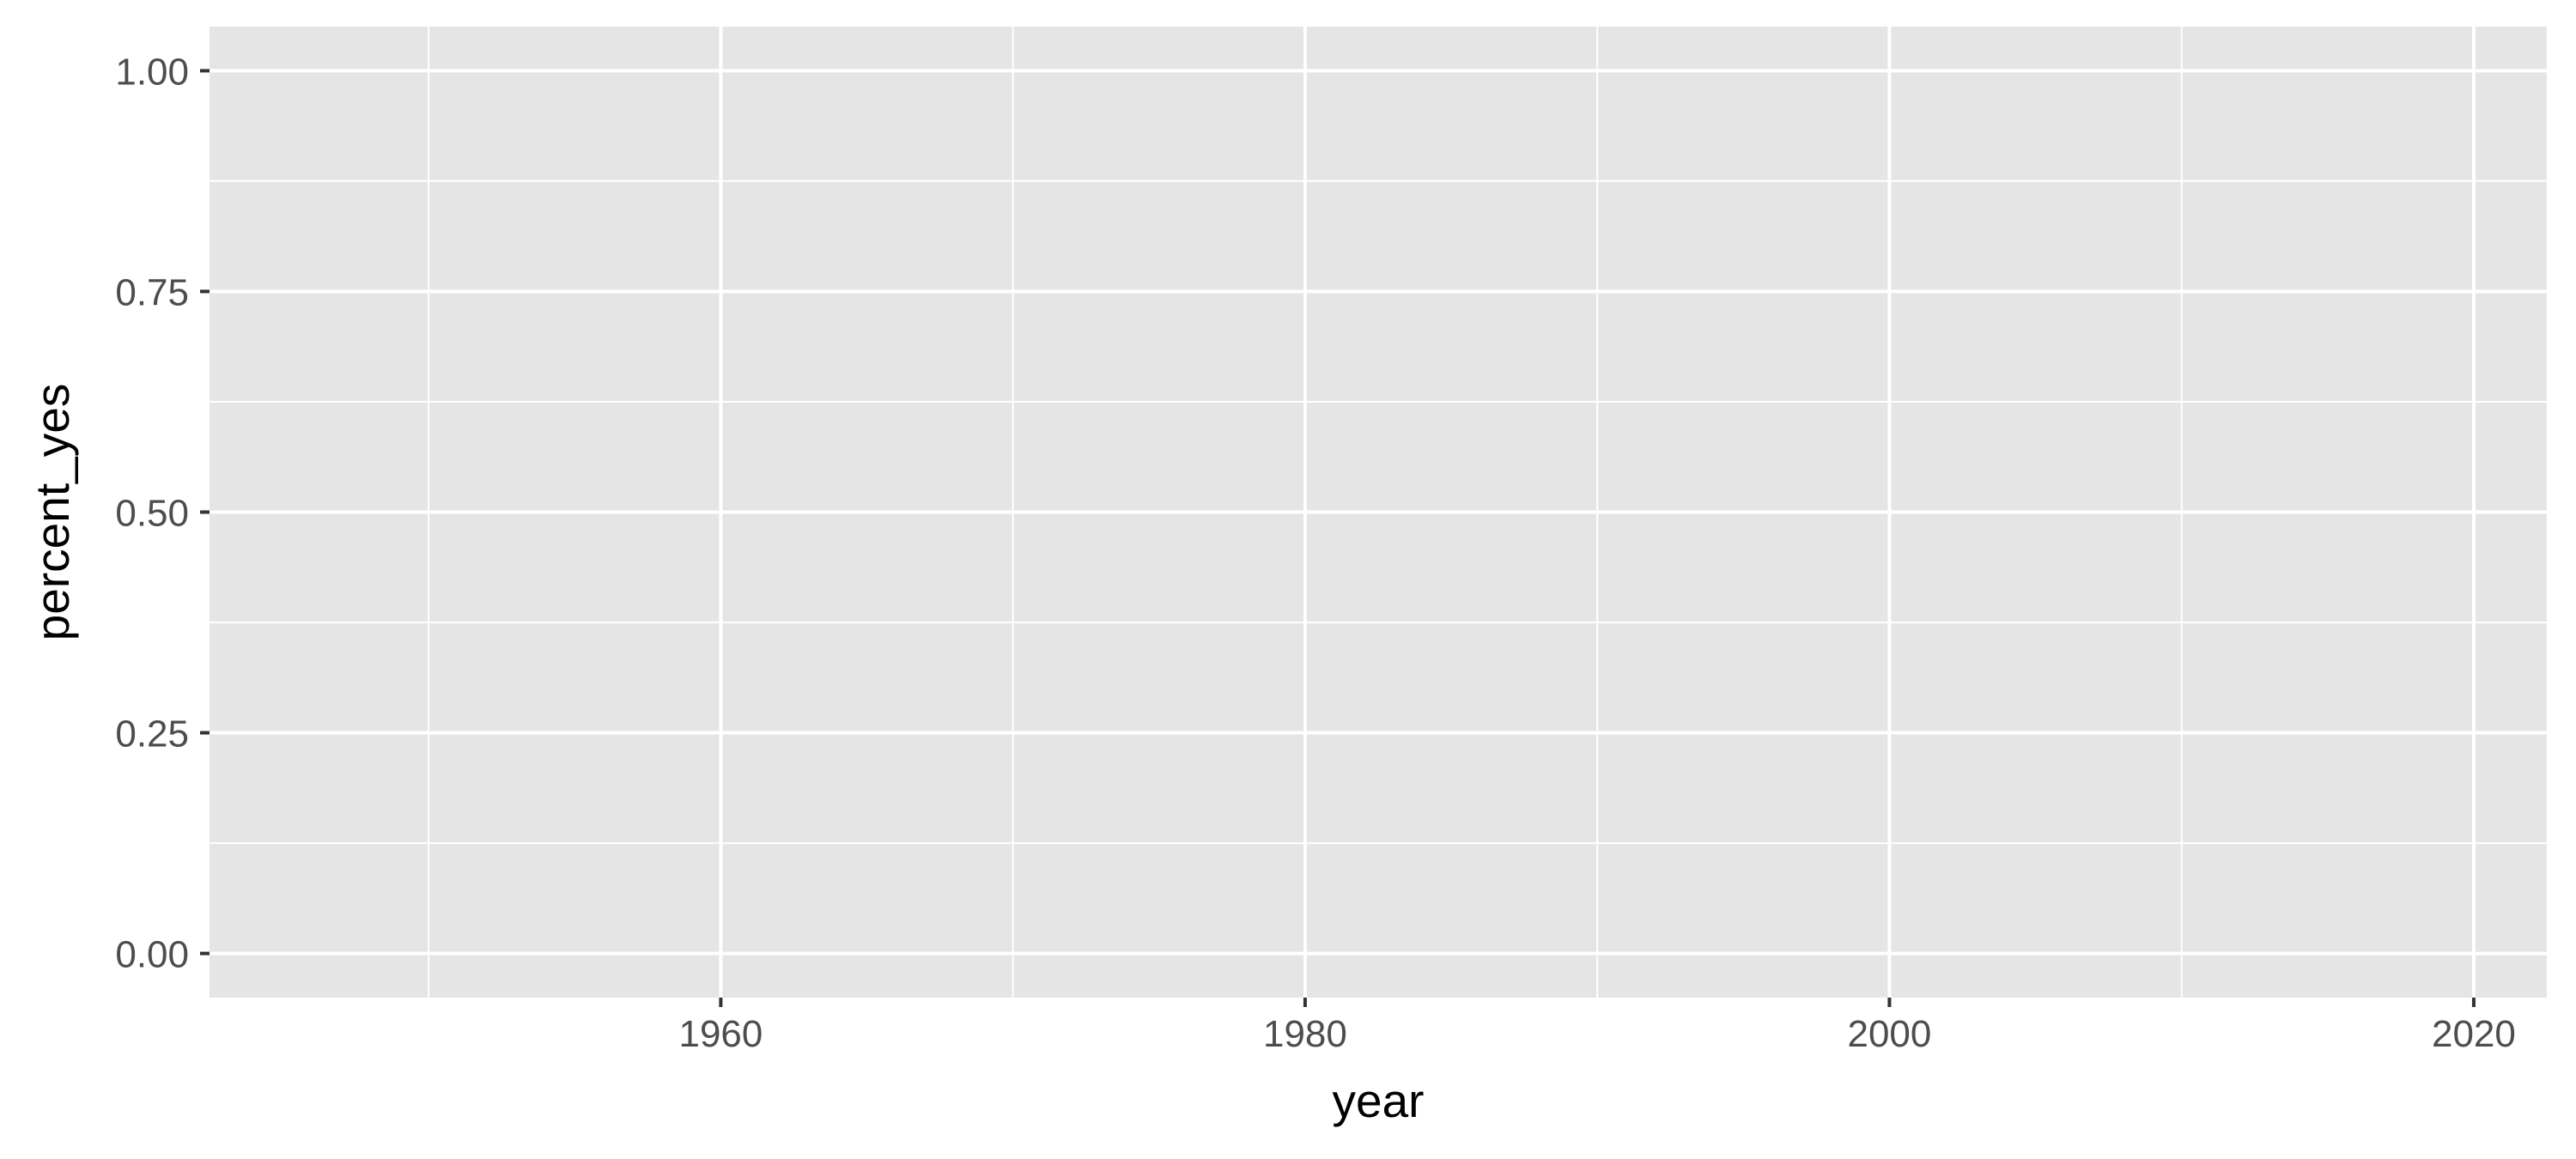 This screenshot has height=1159, width=2576. I want to click on y-tick-label: 0.75, so click(152, 292).